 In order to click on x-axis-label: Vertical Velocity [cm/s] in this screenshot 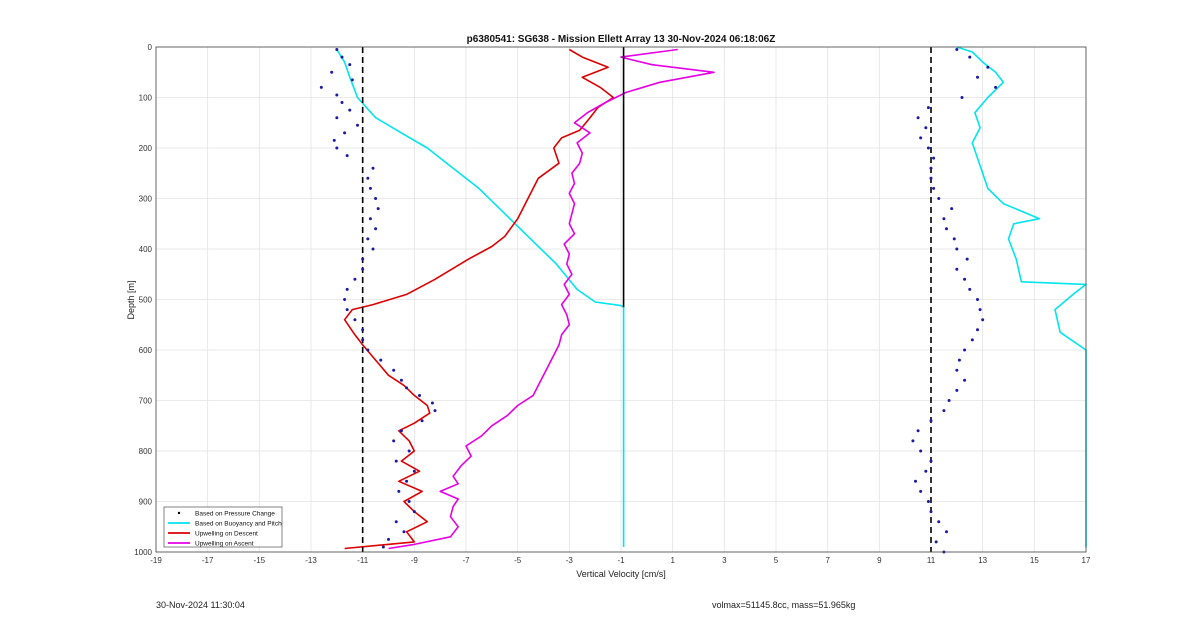, I will do `click(621, 574)`.